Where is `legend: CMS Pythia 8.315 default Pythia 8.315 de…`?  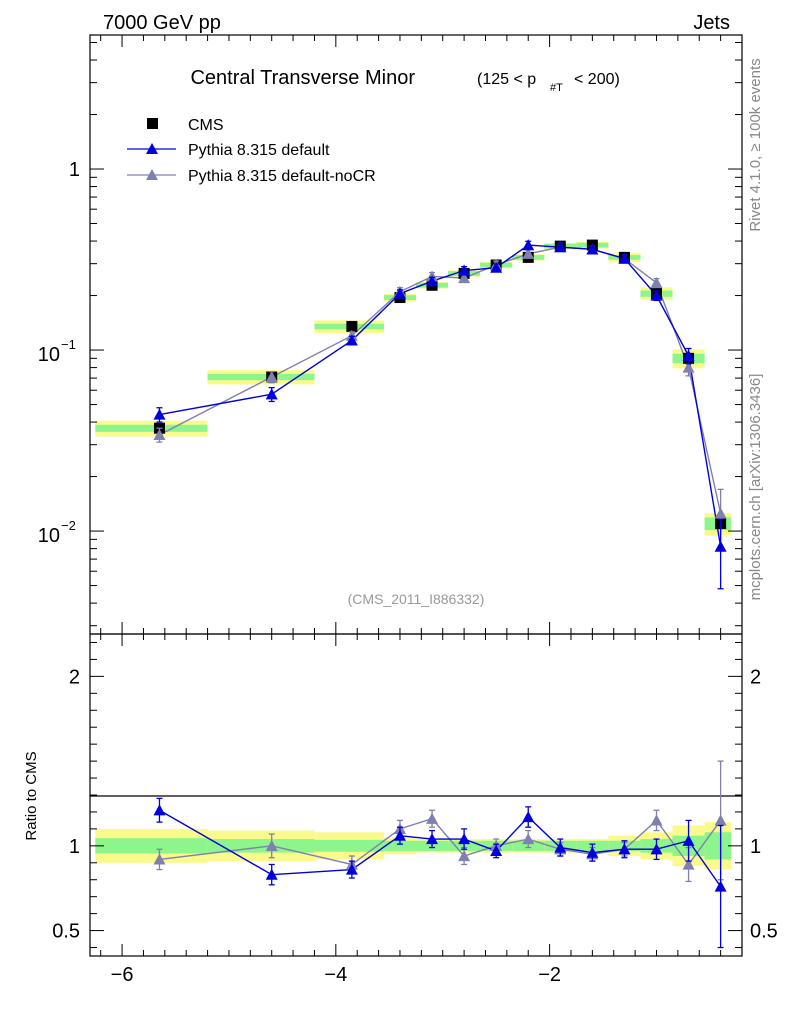 legend: CMS Pythia 8.315 default Pythia 8.315 de… is located at coordinates (251, 151).